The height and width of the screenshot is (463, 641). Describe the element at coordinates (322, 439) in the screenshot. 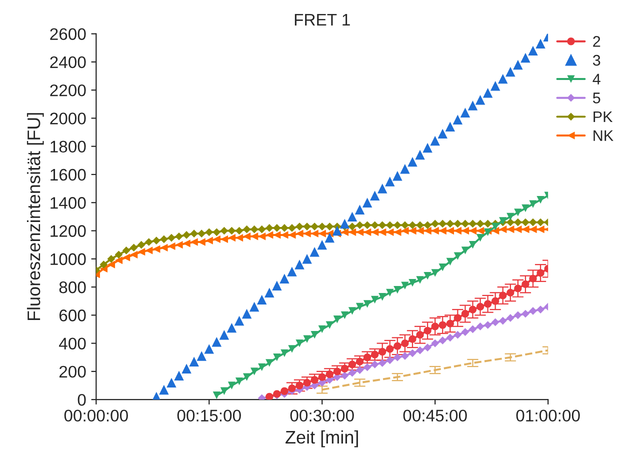

I see `x-axis-title: Zeit [min]` at that location.